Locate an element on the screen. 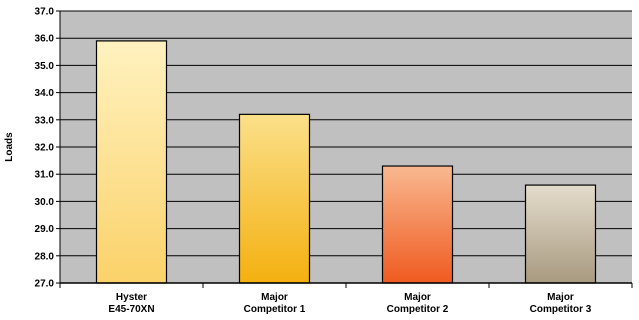 The height and width of the screenshot is (320, 639). y-tick-label: 33.0 is located at coordinates (45, 120).